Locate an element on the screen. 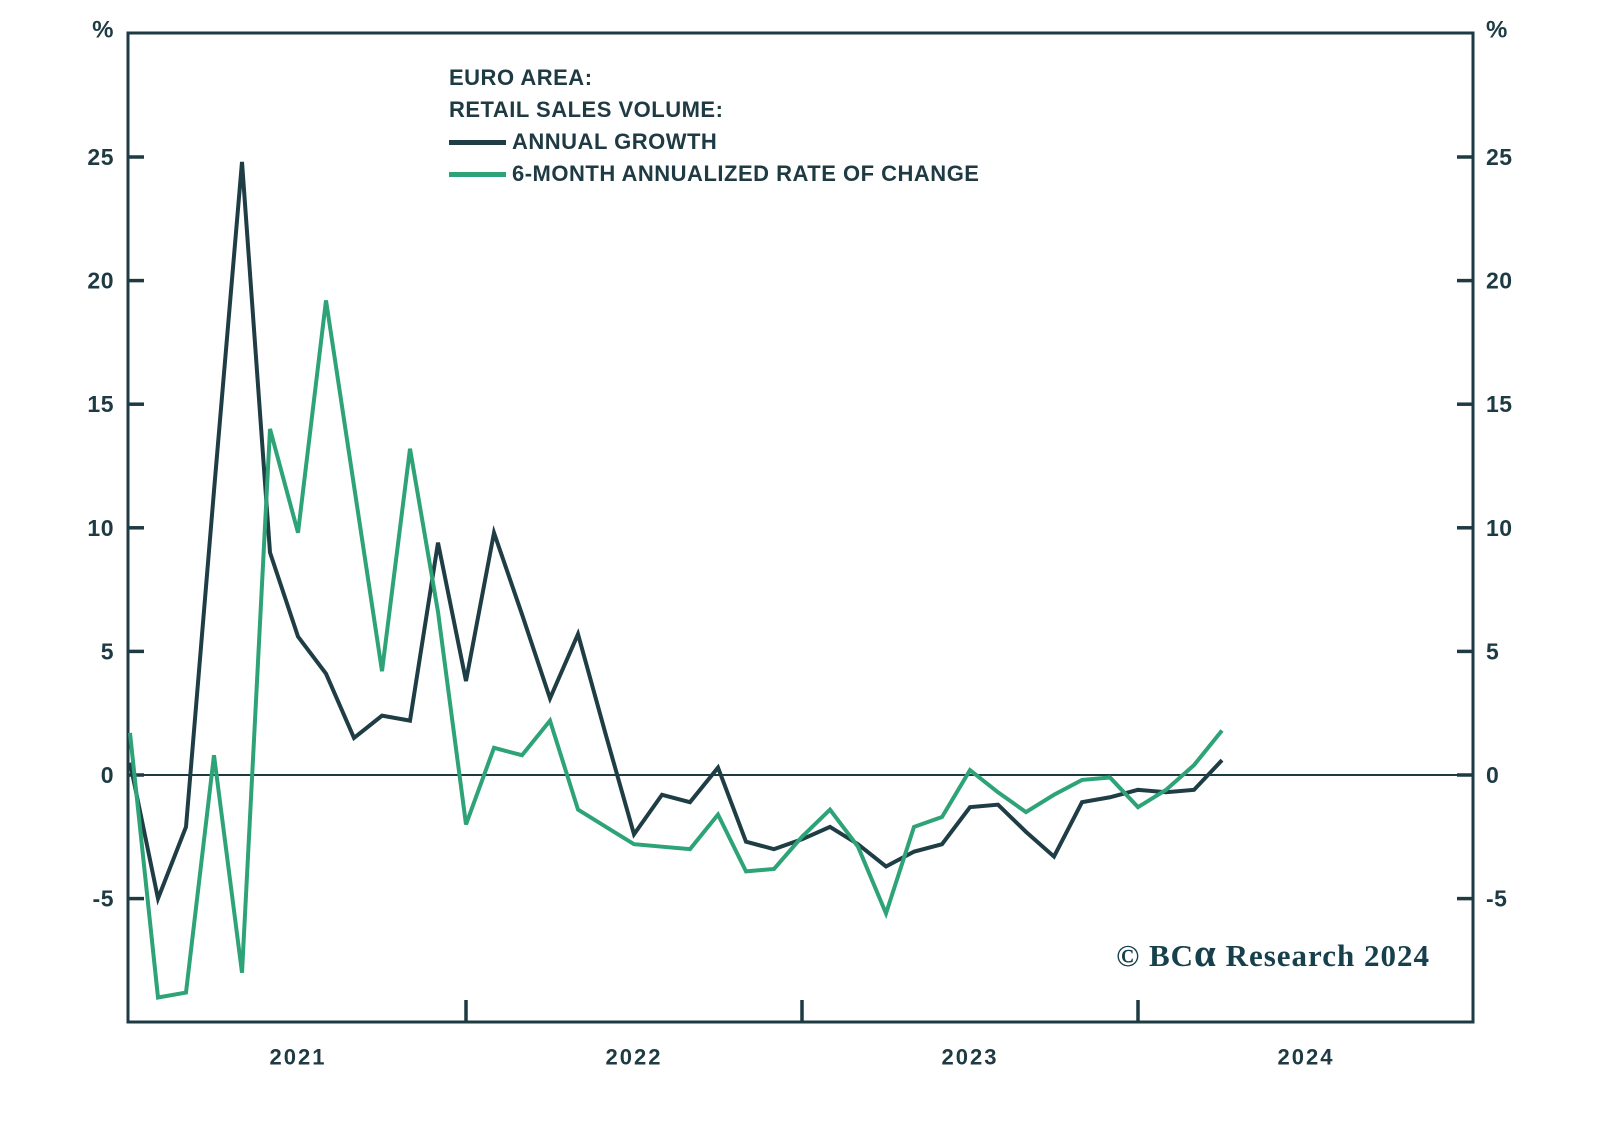  y-tick-label-left: 25 is located at coordinates (100, 157).